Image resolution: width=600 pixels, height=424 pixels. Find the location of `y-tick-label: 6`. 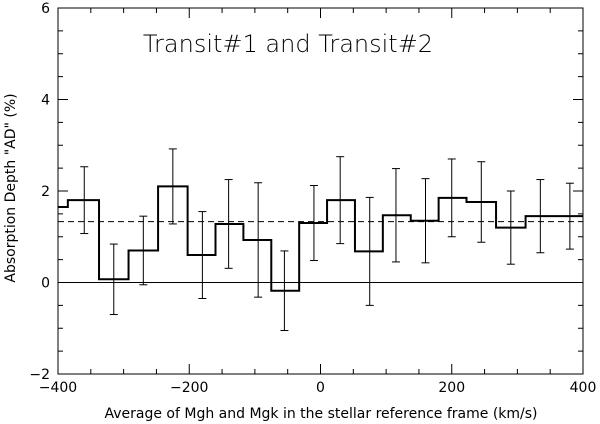

y-tick-label: 6 is located at coordinates (45, 9).